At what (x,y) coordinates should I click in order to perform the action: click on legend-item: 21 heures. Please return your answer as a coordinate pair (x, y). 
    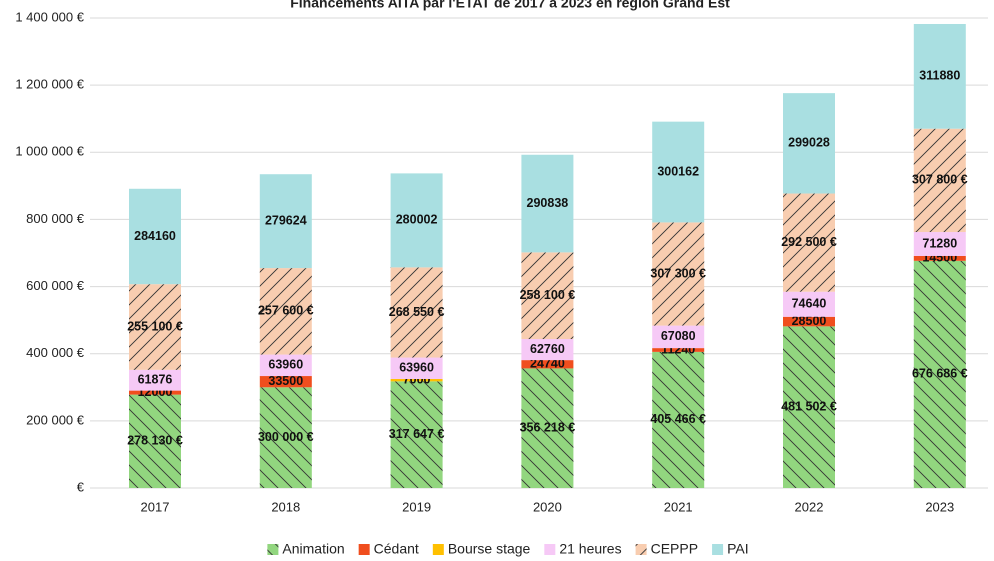
    Looking at the image, I should click on (583, 549).